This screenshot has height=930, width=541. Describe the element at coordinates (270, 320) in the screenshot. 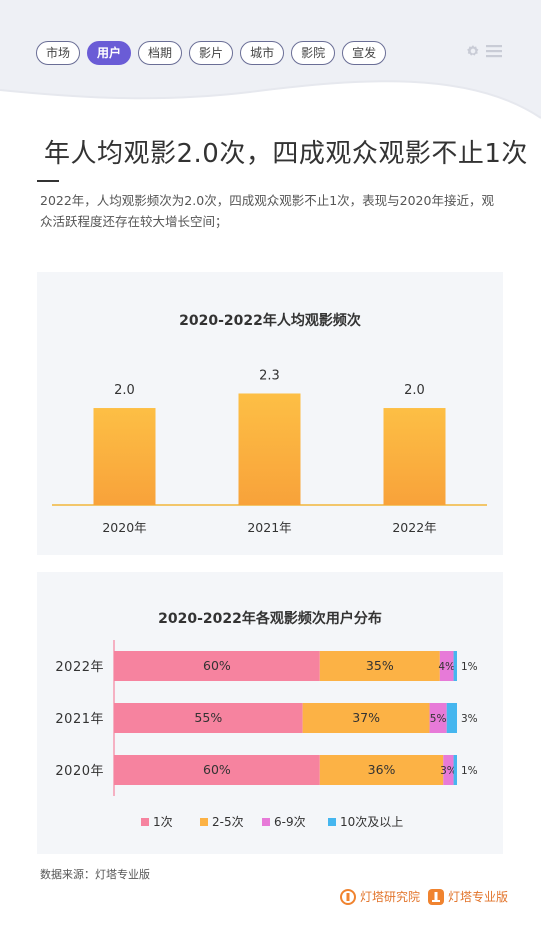

I see `chart-title: 2020-2022年人均观影频次` at that location.